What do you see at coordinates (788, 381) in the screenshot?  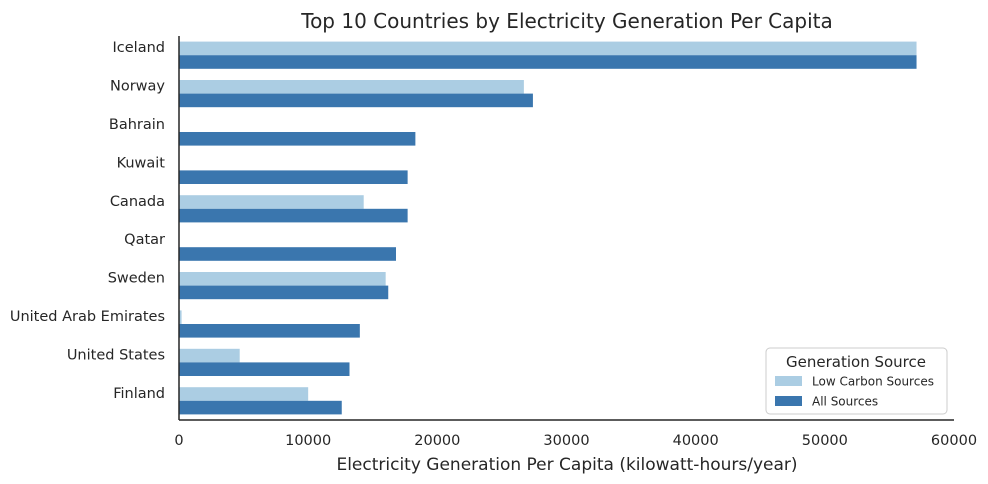 I see `legend-swatch-low-carbon` at bounding box center [788, 381].